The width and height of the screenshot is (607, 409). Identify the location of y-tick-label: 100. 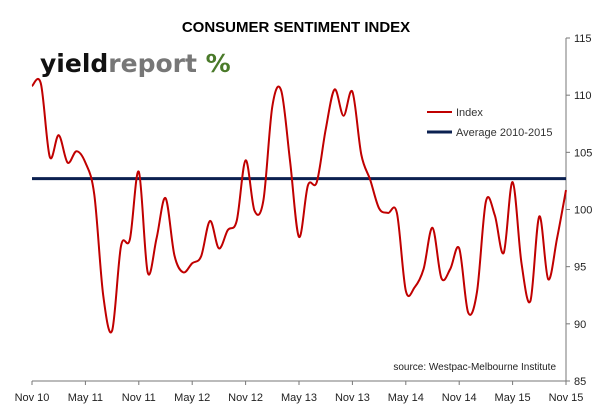
(583, 211).